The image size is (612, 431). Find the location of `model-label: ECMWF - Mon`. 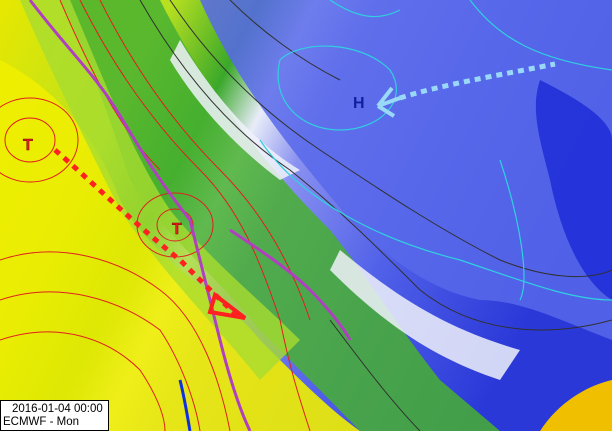

model-label: ECMWF - Mon is located at coordinates (41, 422).